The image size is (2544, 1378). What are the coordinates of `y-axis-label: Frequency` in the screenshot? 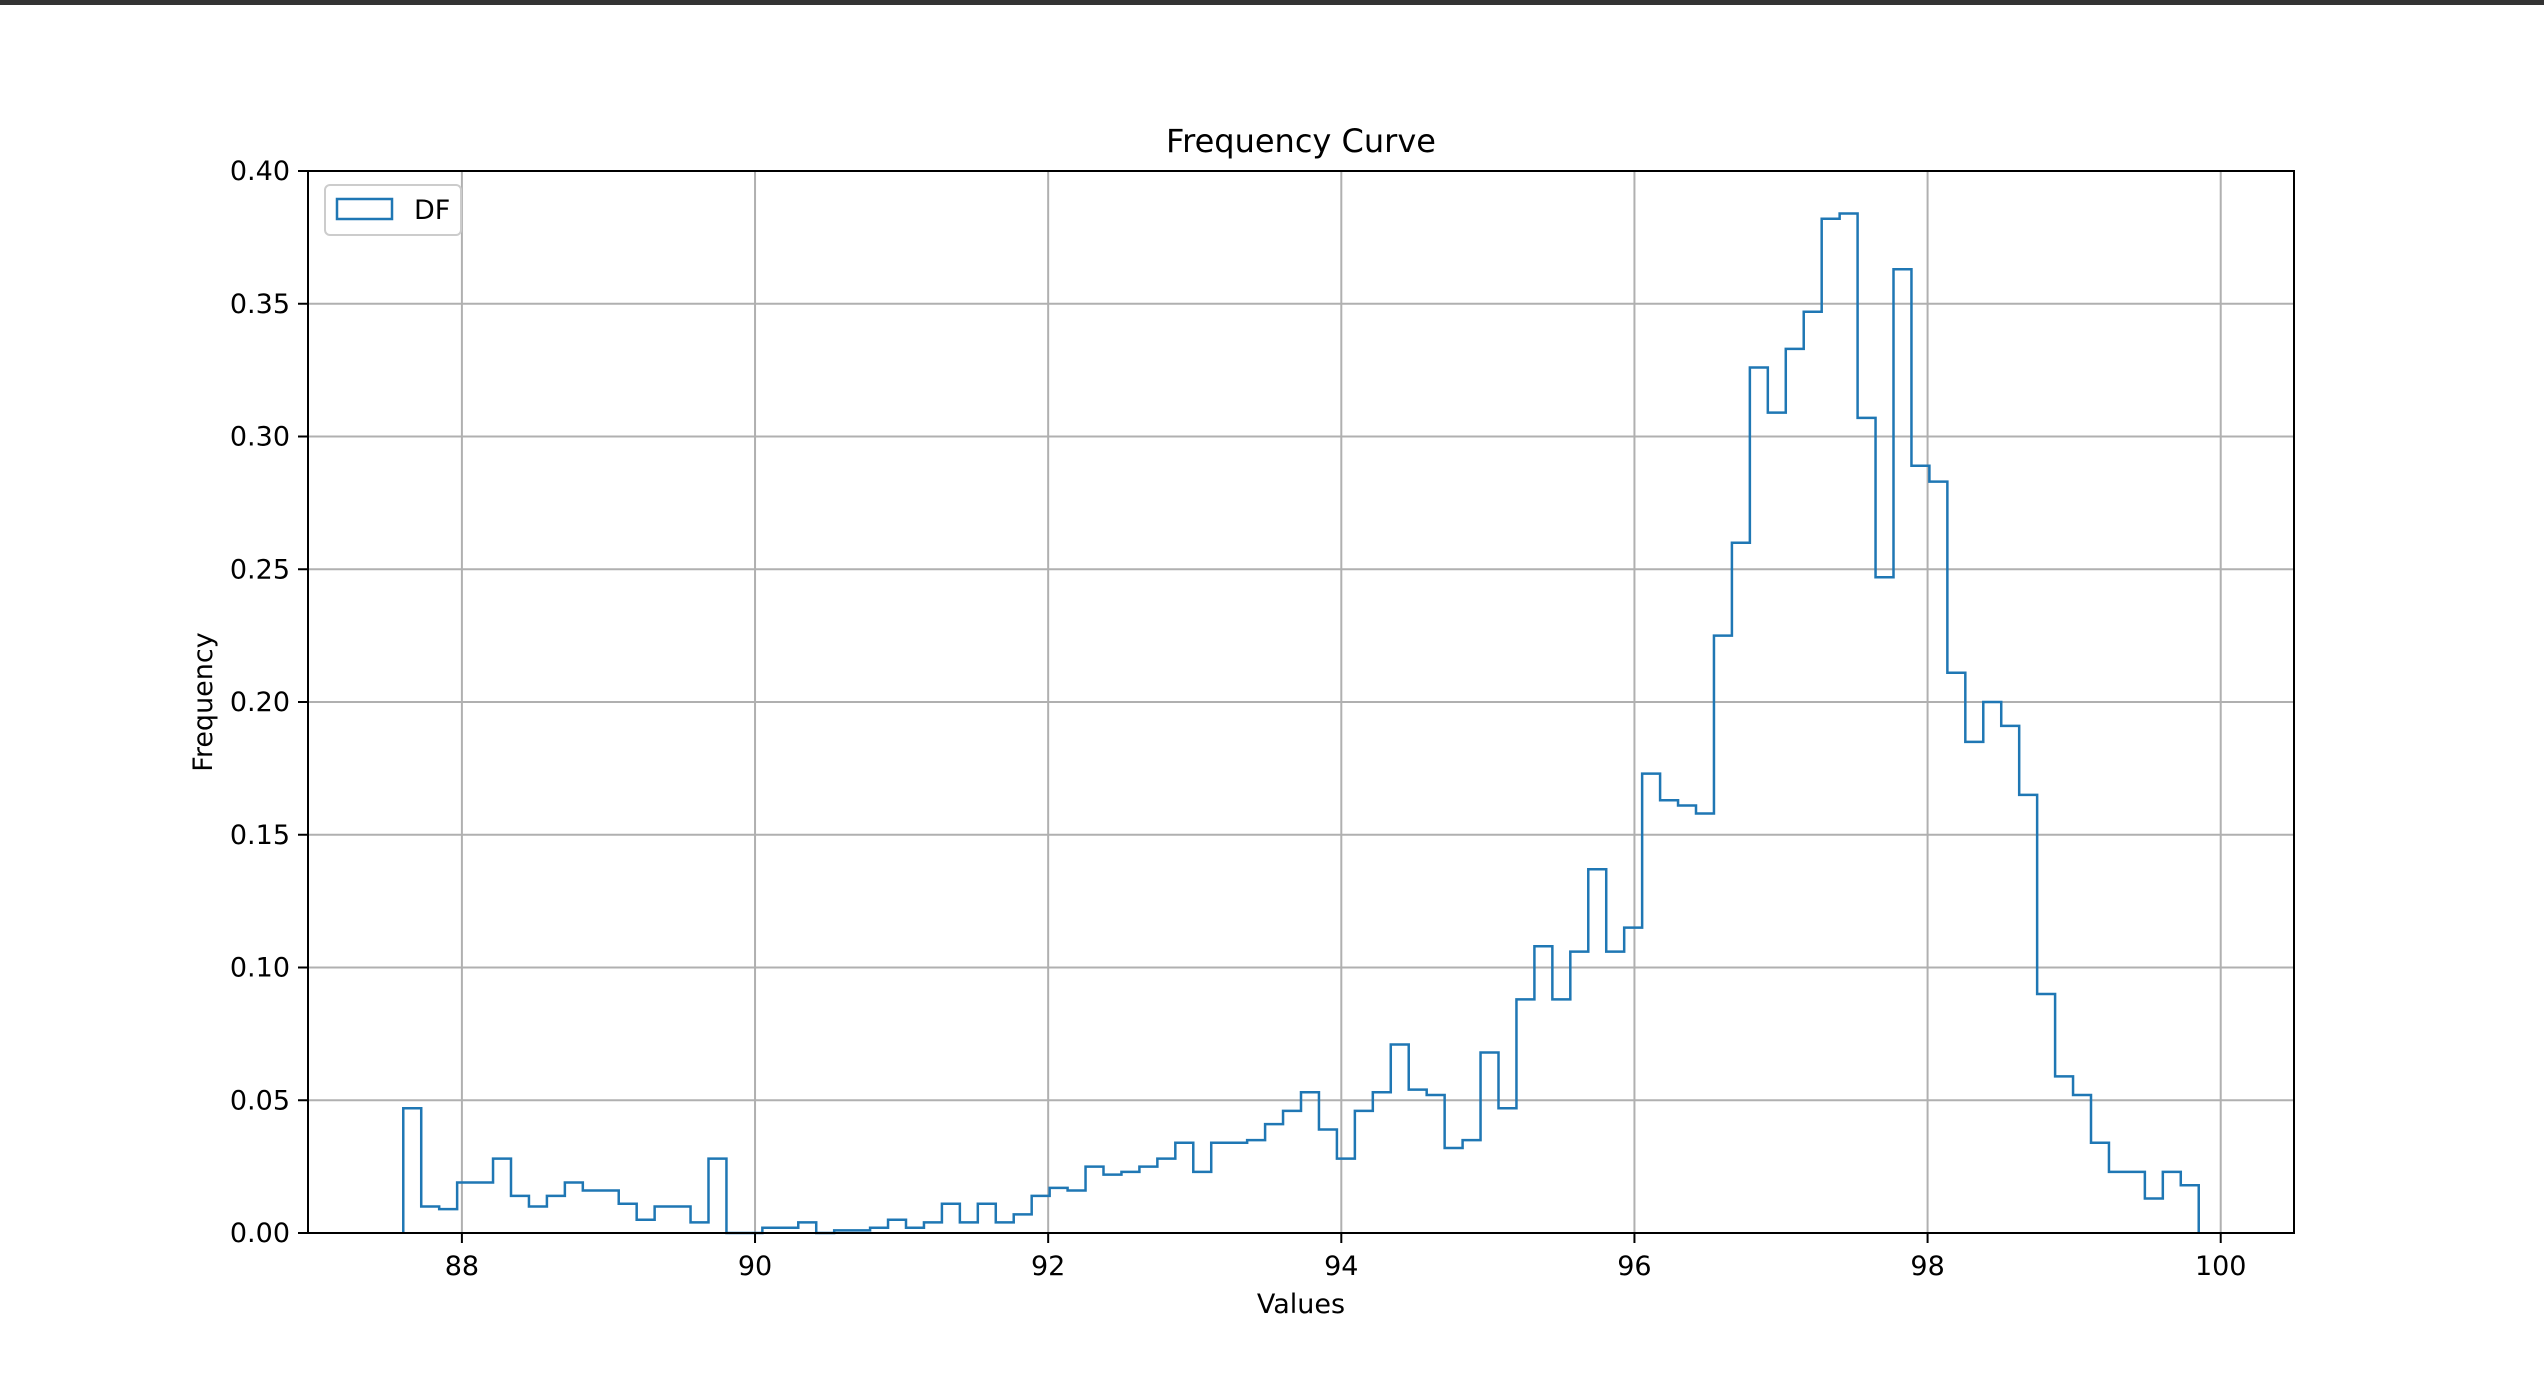 It's located at (203, 702).